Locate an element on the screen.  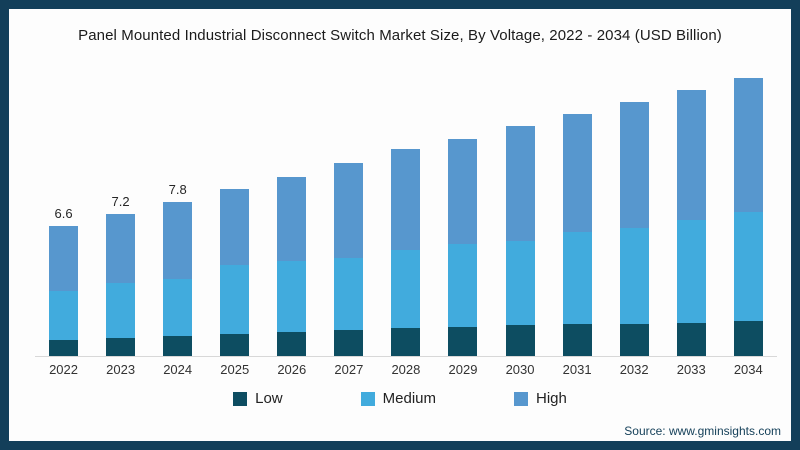
segment-medium-2033 is located at coordinates (691, 271).